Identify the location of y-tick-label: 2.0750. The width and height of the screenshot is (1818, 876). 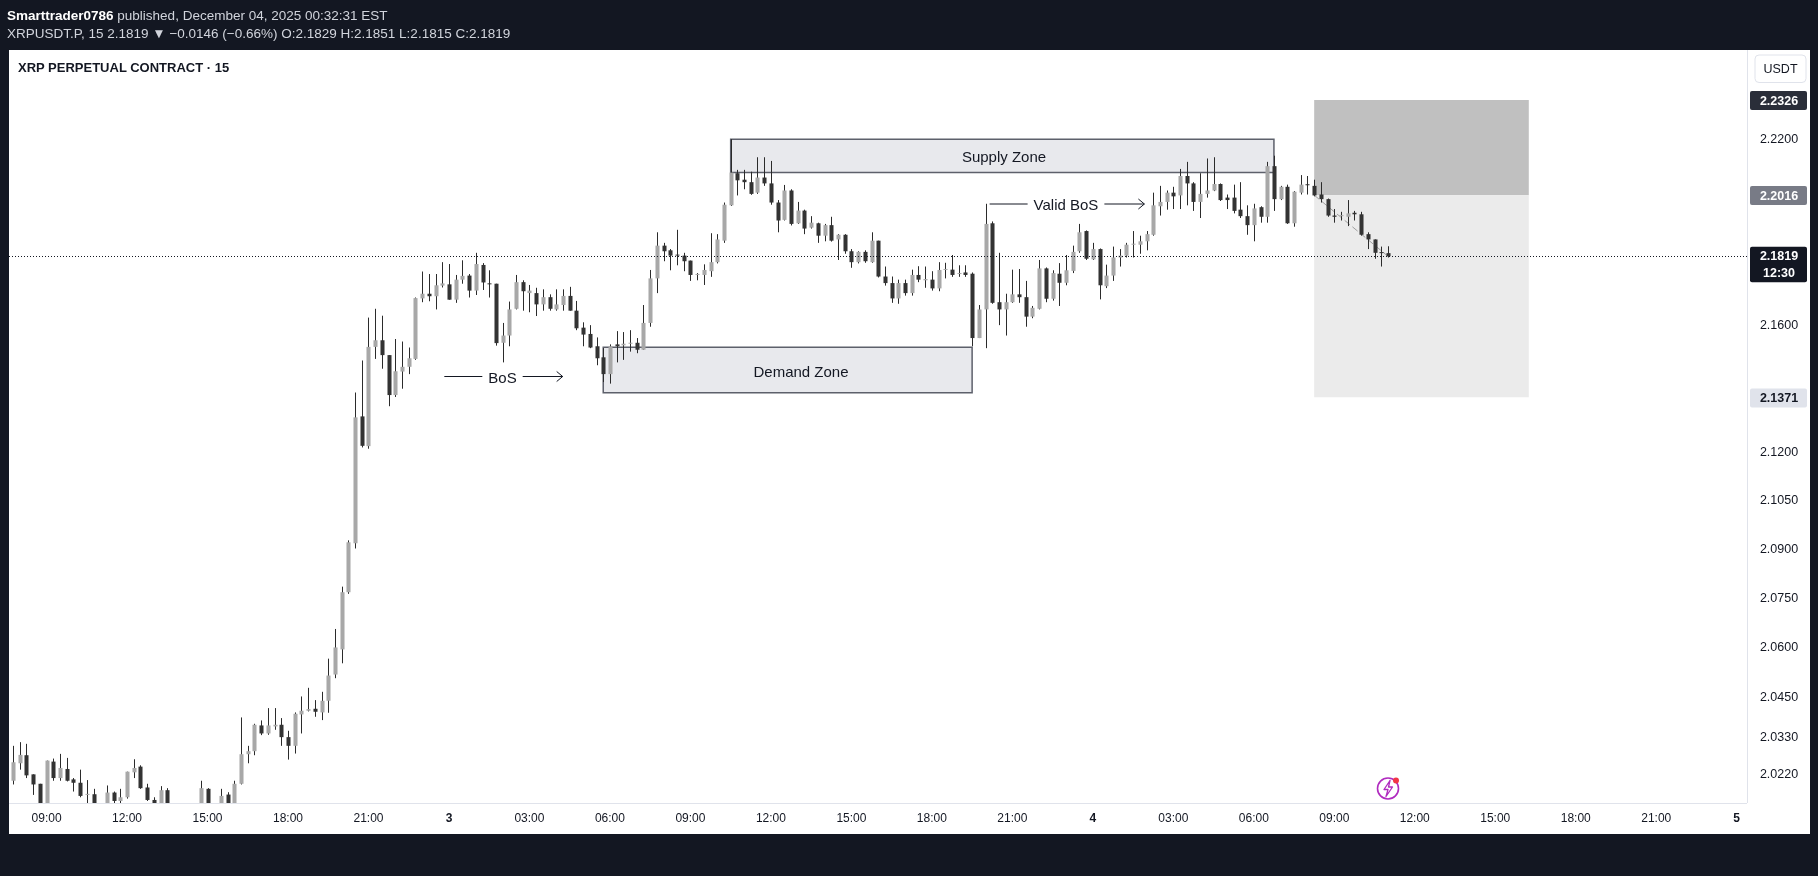
(1779, 597).